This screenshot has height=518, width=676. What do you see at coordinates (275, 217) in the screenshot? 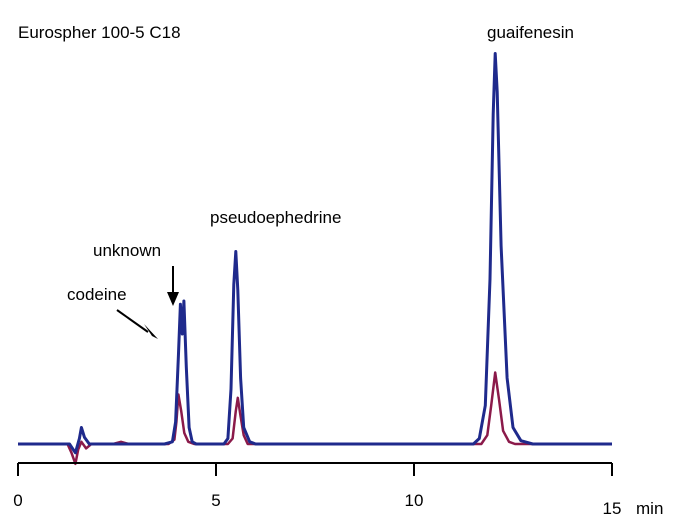
I see `peak-label-pseudoephedrine: pseudoephedrine` at bounding box center [275, 217].